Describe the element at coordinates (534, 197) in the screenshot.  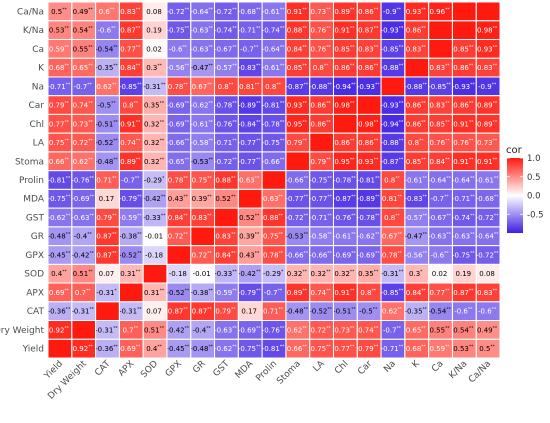
I see `legend-tick-label: 0.0` at that location.